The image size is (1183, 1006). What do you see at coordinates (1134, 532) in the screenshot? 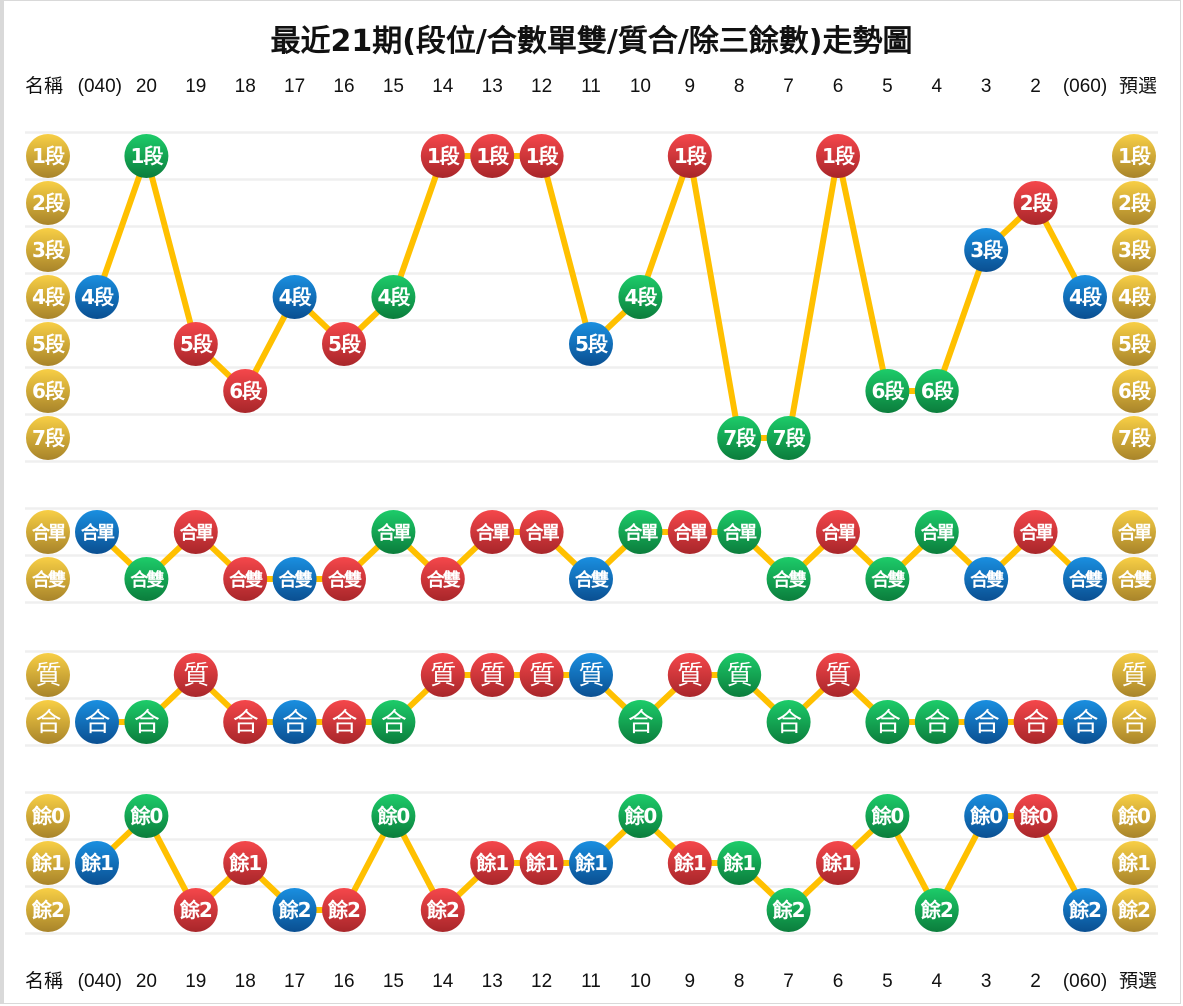
I see `legend-right-2-1: 合單` at bounding box center [1134, 532].